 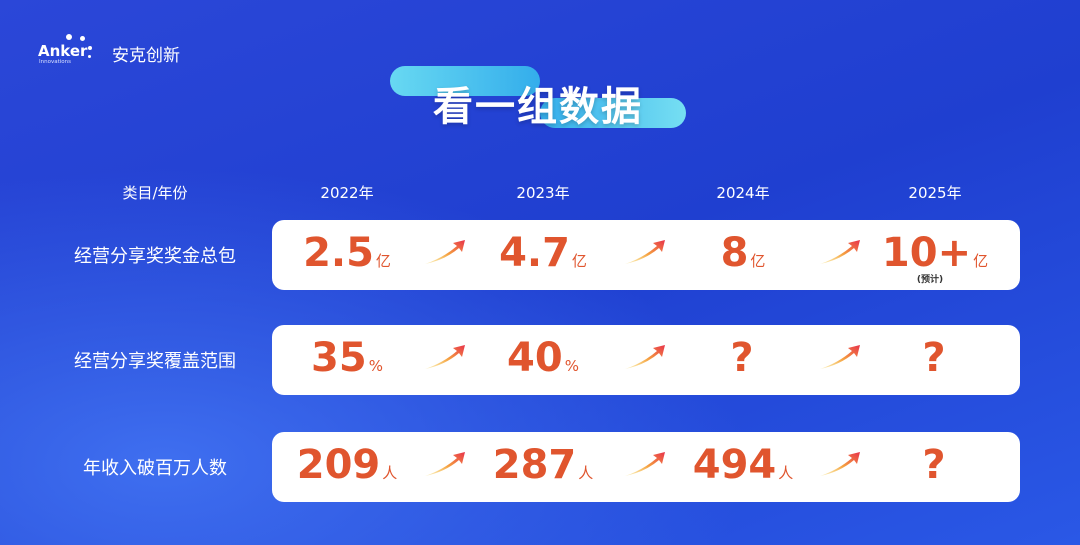 What do you see at coordinates (146, 55) in the screenshot?
I see `brand-name: 安克创新` at bounding box center [146, 55].